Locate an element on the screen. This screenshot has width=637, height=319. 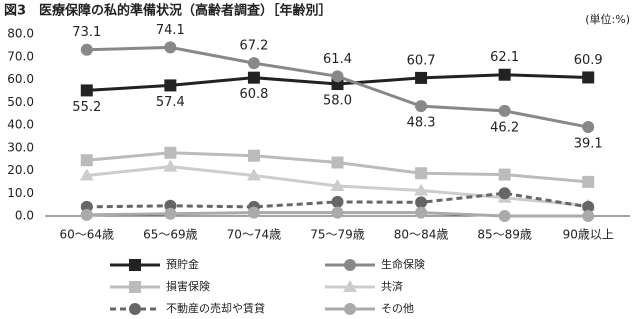
y-tick-label: 20.0 is located at coordinates (20, 170).